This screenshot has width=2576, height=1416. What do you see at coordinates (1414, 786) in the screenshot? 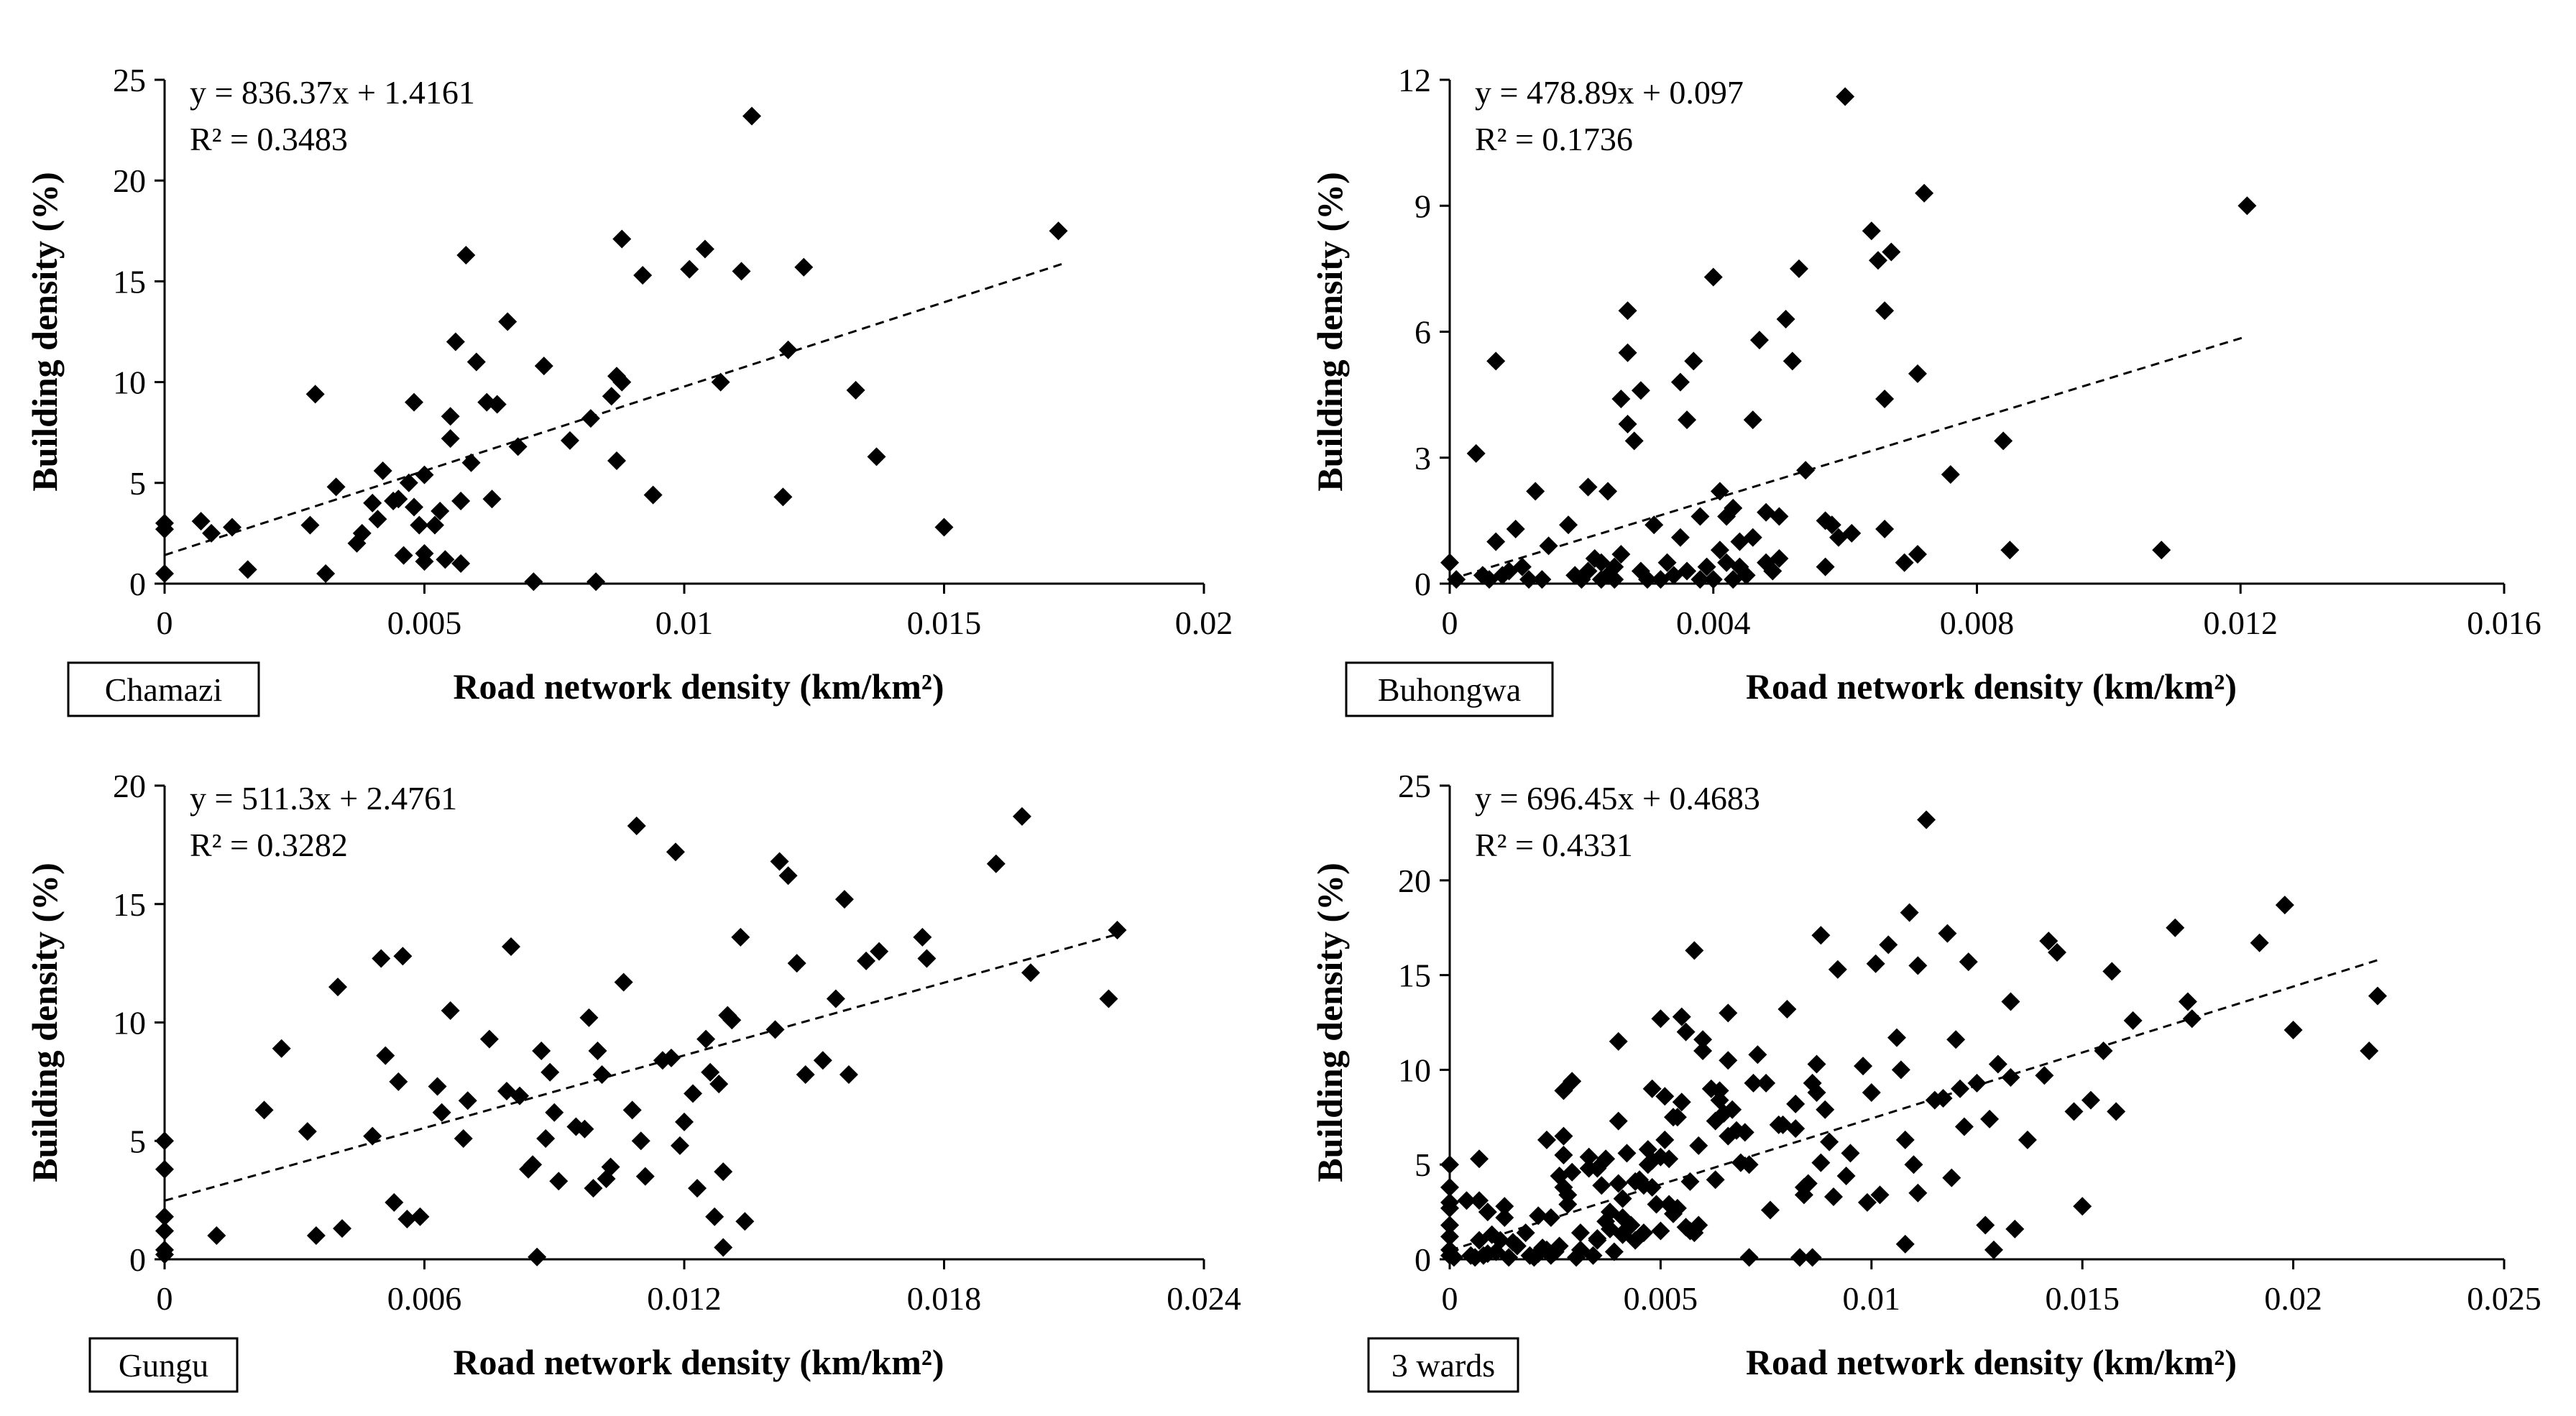
I see `y-tick-label: 25` at bounding box center [1414, 786].